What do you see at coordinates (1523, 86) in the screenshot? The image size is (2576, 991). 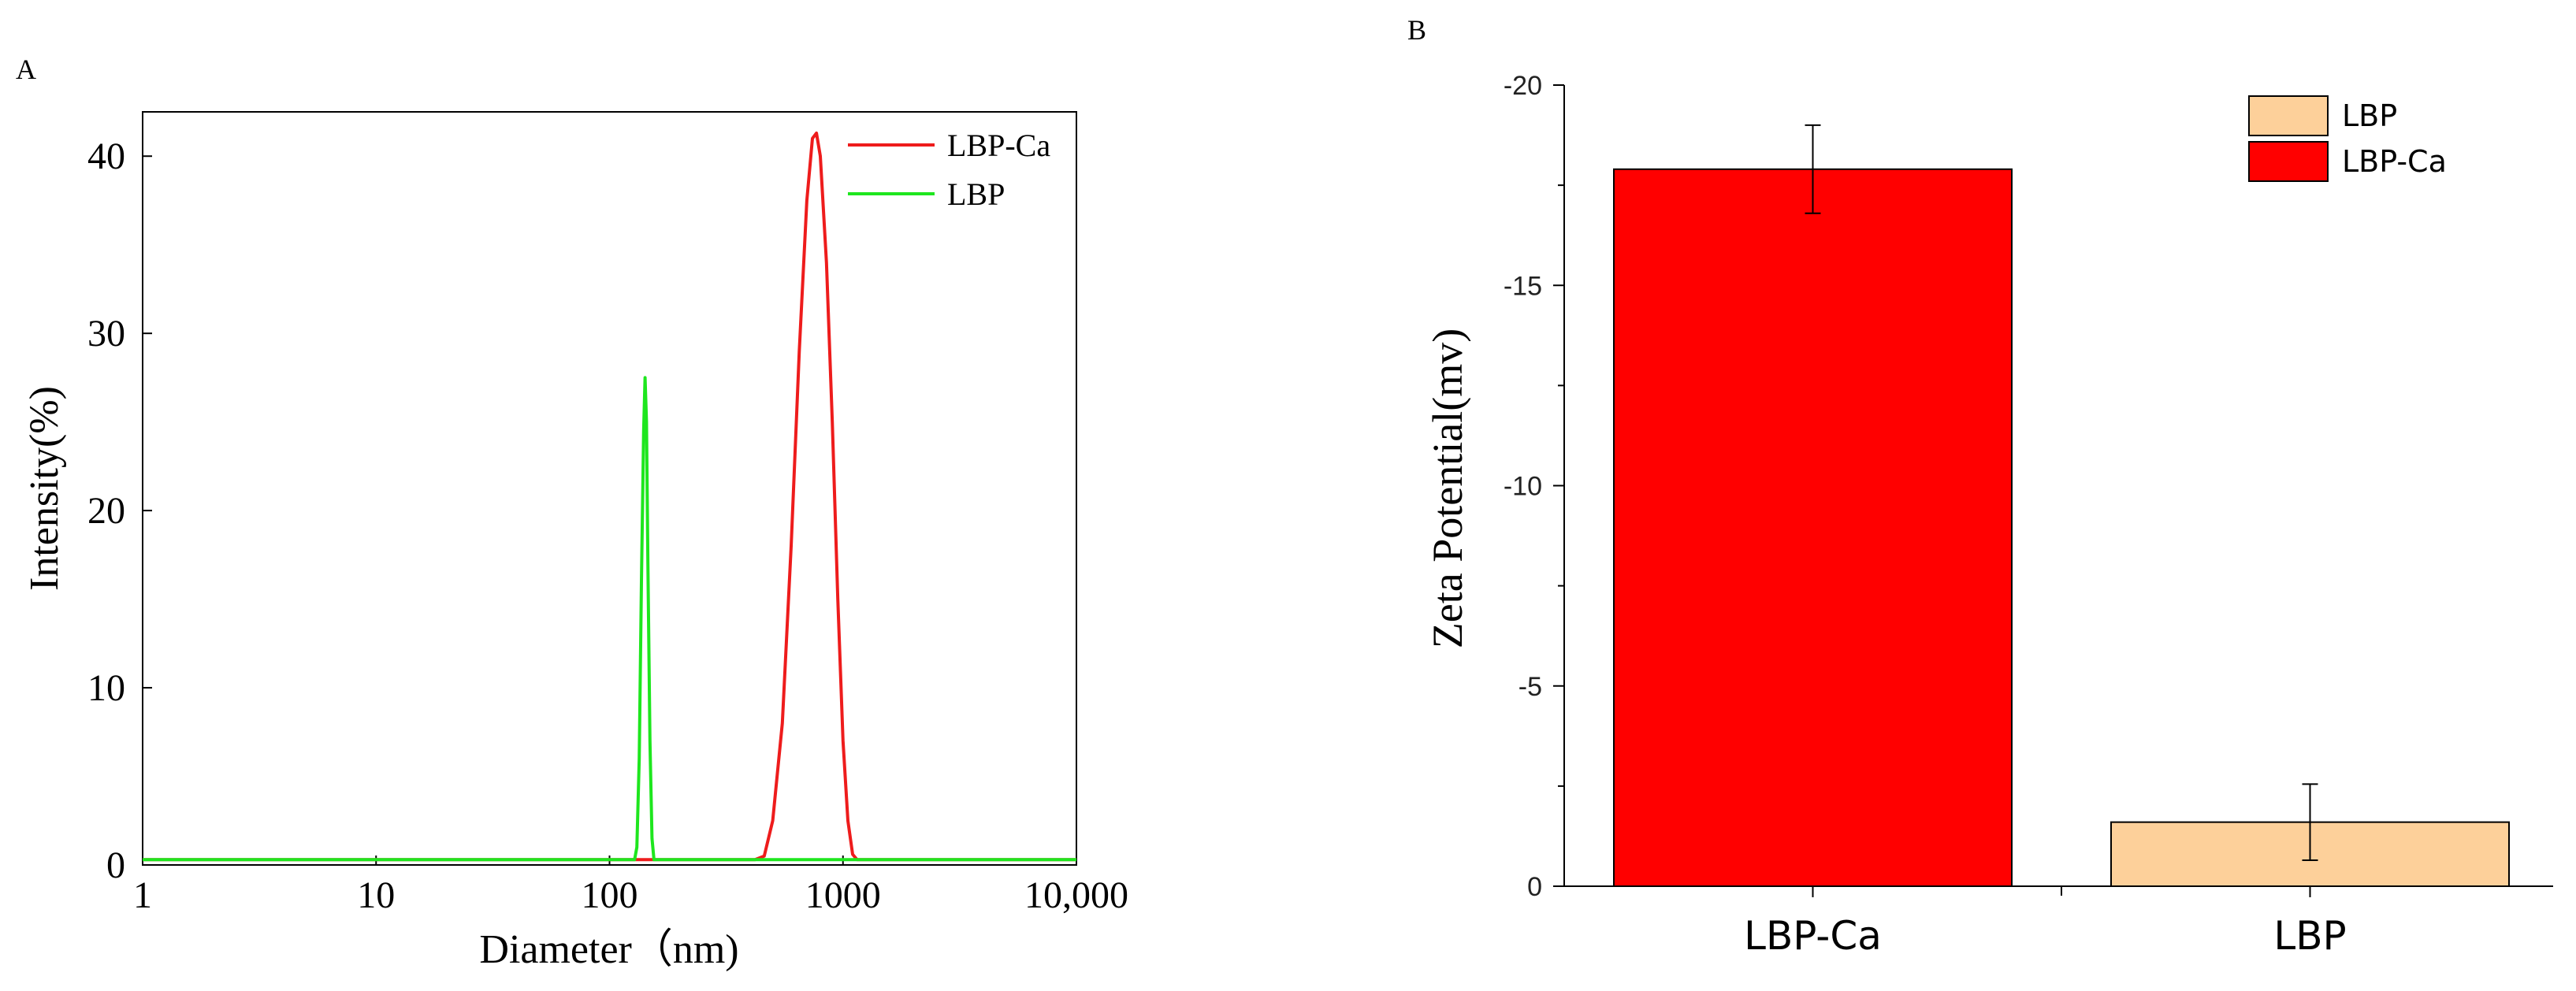 I see `y-tick-label: -20` at bounding box center [1523, 86].